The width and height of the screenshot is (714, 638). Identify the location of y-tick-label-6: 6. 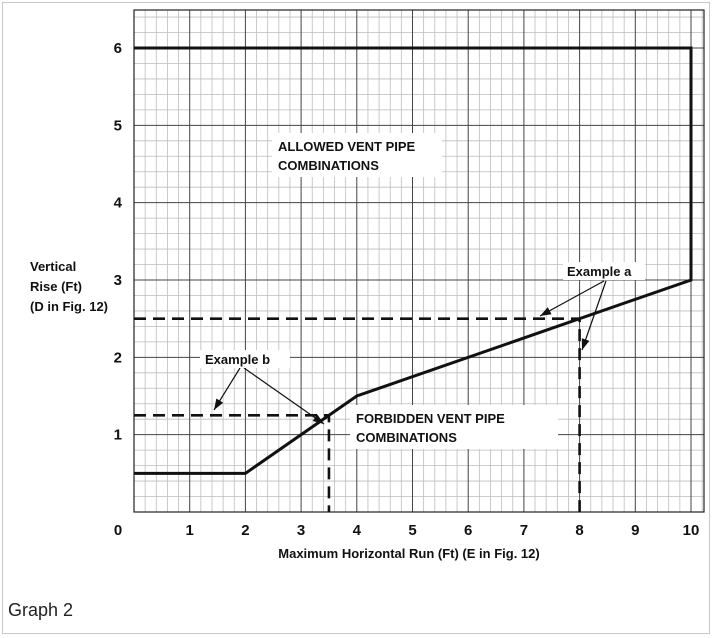
(118, 48).